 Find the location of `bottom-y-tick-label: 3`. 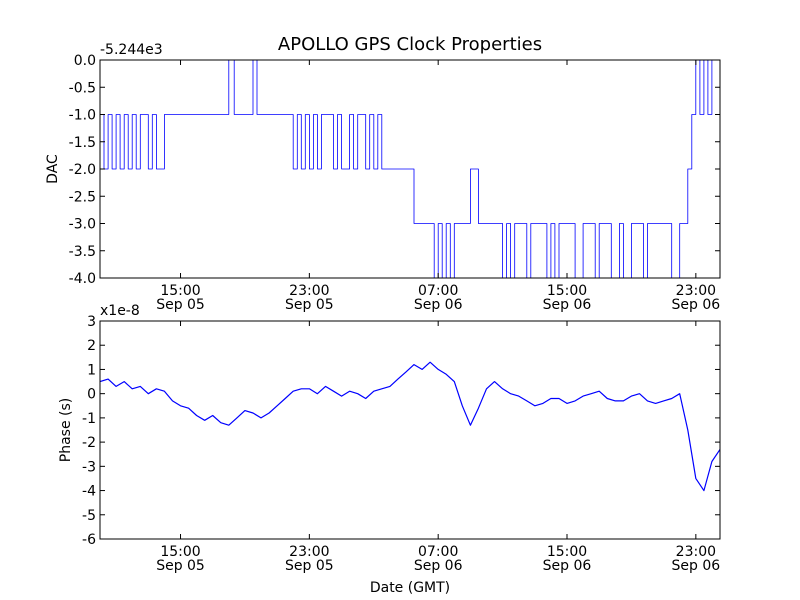

bottom-y-tick-label: 3 is located at coordinates (91, 322).